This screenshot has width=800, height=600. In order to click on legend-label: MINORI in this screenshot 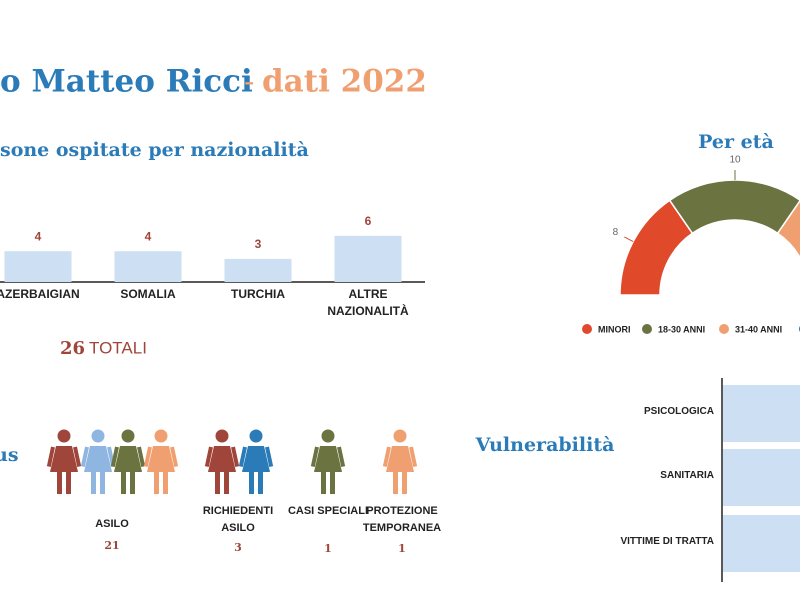, I will do `click(614, 329)`.